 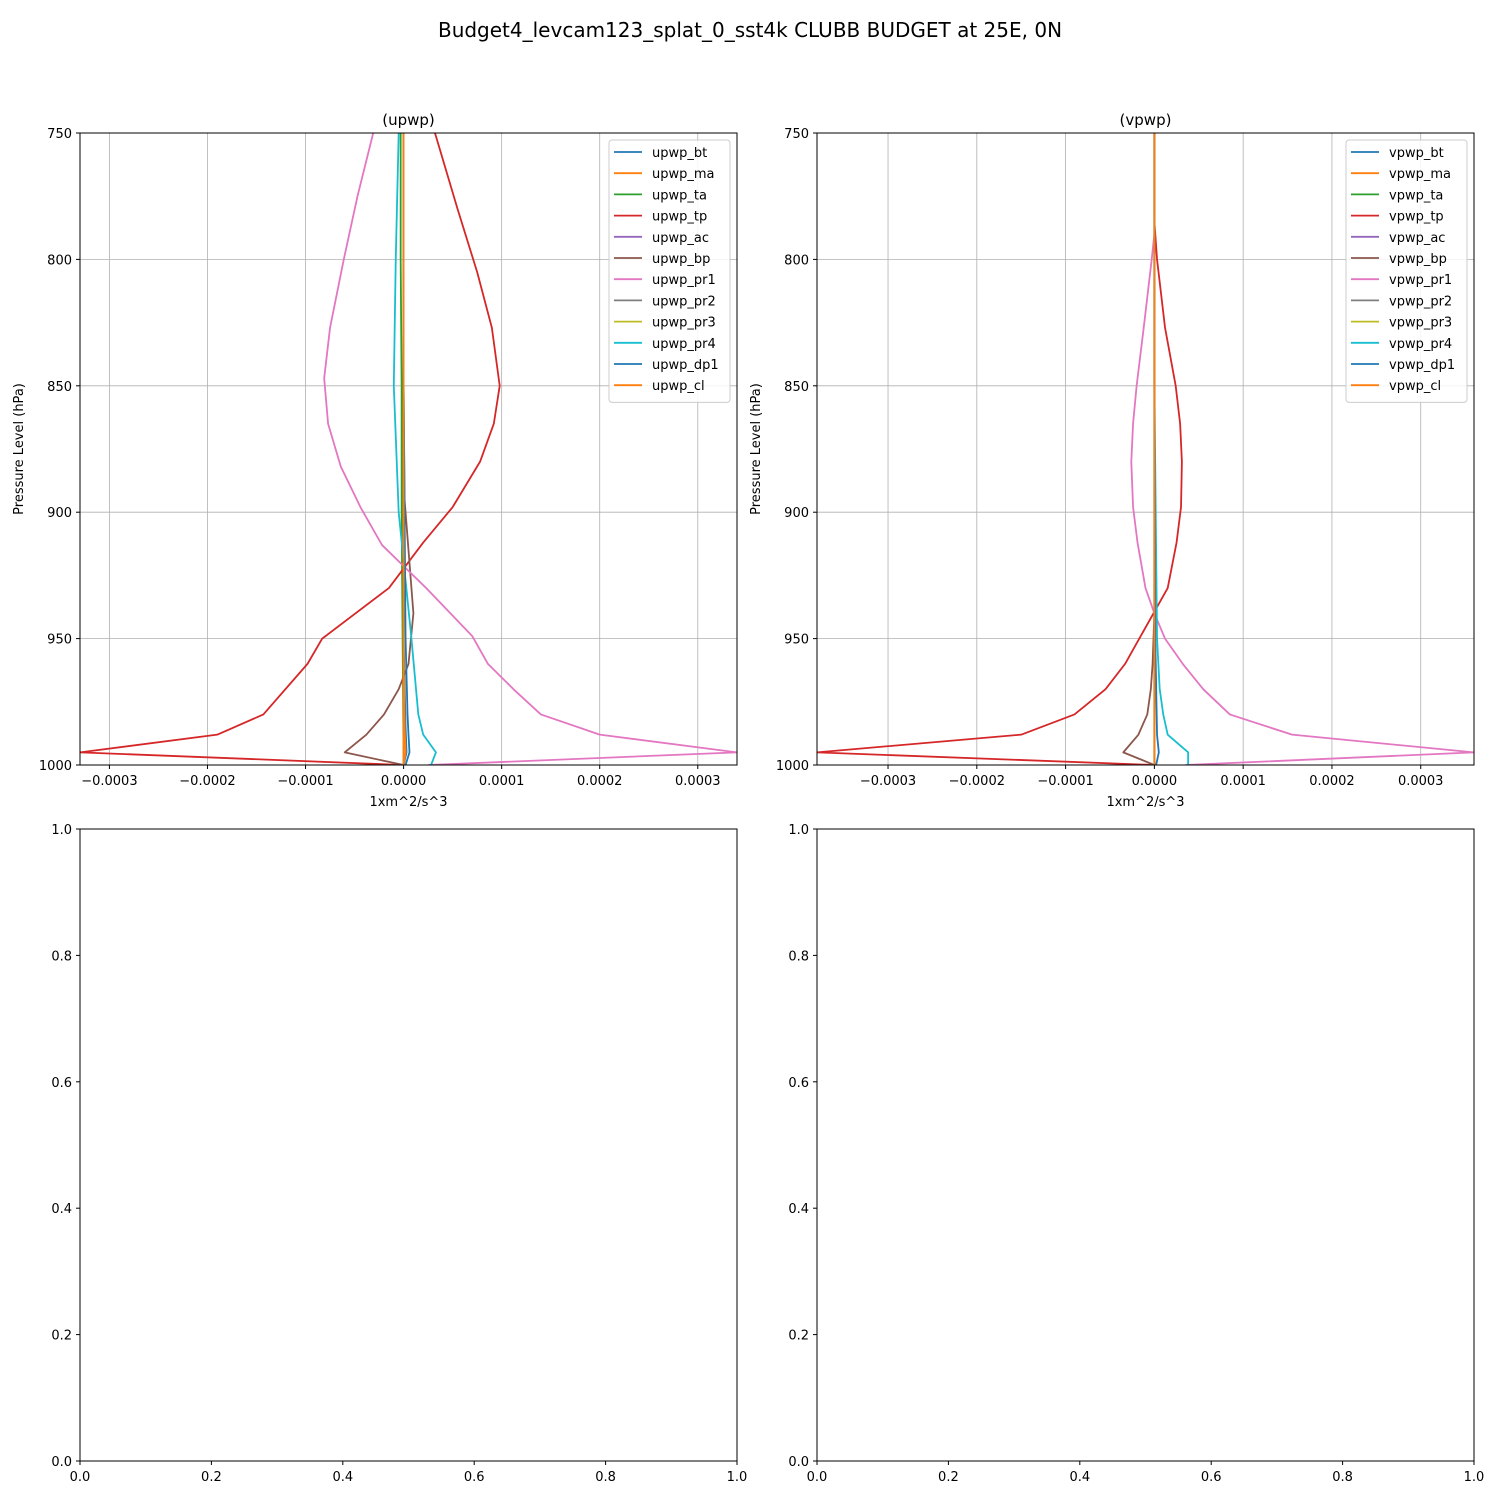 I want to click on legend-label-vpwp_pr1: vpwp_pr1, so click(x=1420, y=280).